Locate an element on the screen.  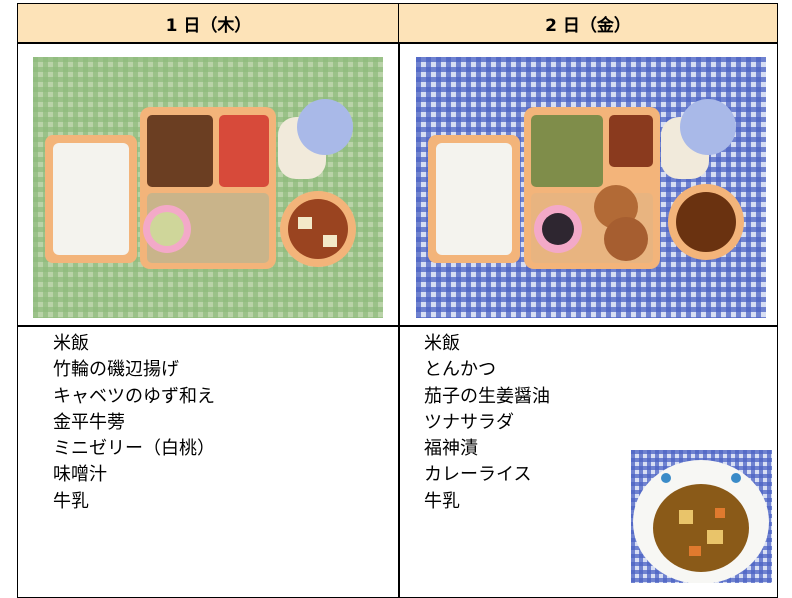
menu-item: ツナサラダ is located at coordinates (469, 422).